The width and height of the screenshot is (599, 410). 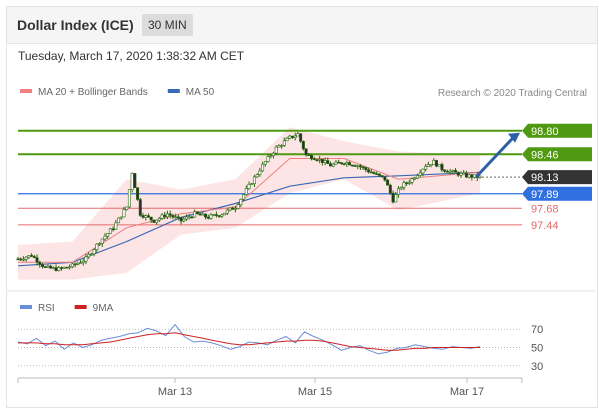 I want to click on x-tick-label: Mar 17, so click(x=467, y=392).